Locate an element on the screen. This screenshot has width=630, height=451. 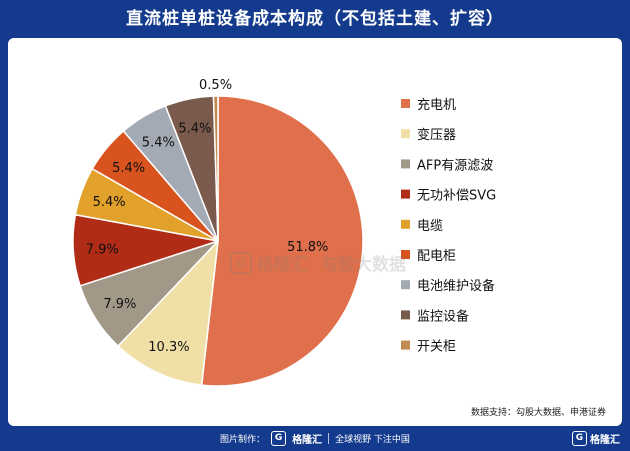
data-label-6: 5.4% is located at coordinates (158, 143).